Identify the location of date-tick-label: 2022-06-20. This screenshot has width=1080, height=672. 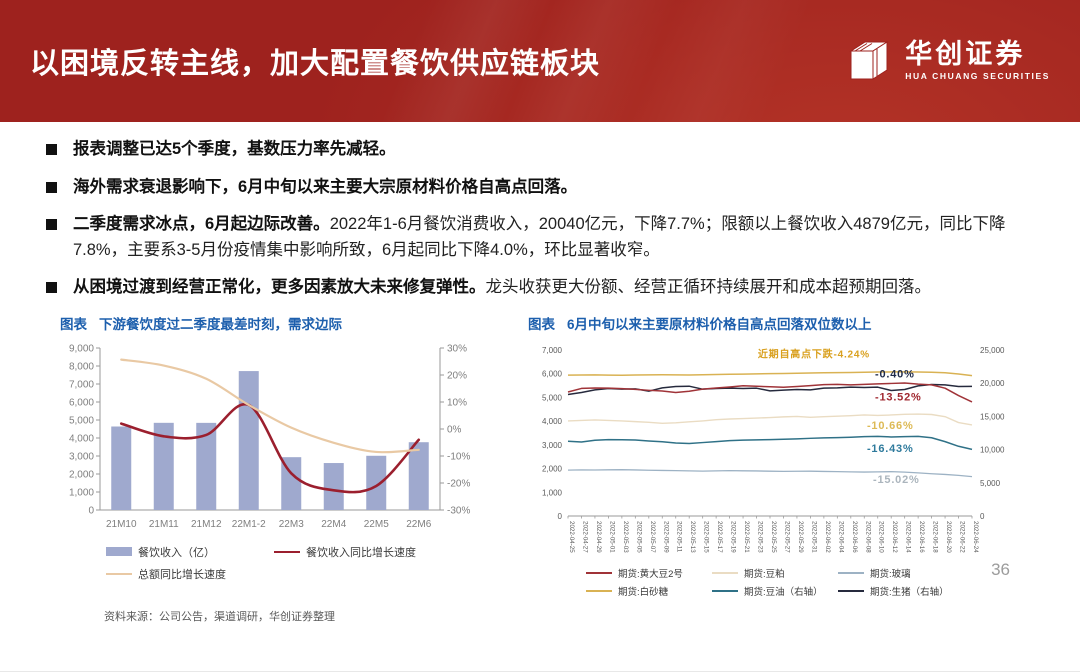
(948, 537).